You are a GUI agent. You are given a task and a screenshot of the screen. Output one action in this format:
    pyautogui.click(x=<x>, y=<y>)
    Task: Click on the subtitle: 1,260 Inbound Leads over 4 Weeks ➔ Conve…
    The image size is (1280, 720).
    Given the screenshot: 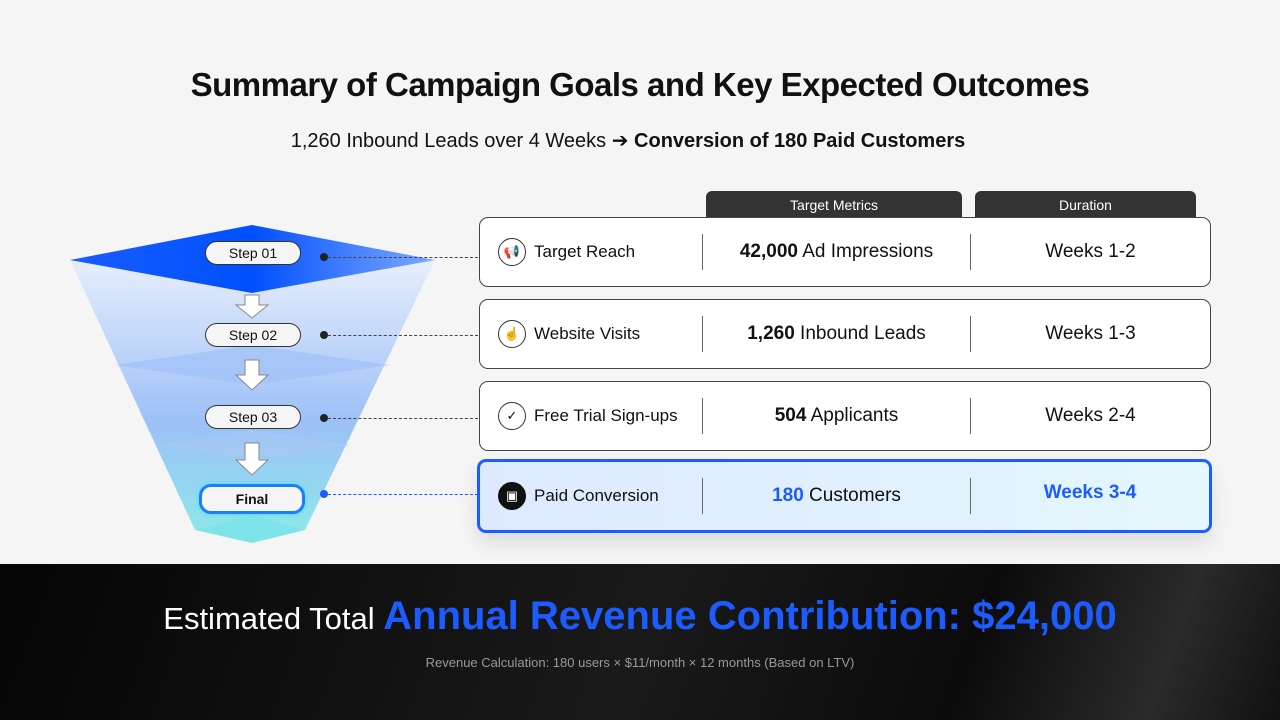 What is the action you would take?
    pyautogui.click(x=628, y=140)
    